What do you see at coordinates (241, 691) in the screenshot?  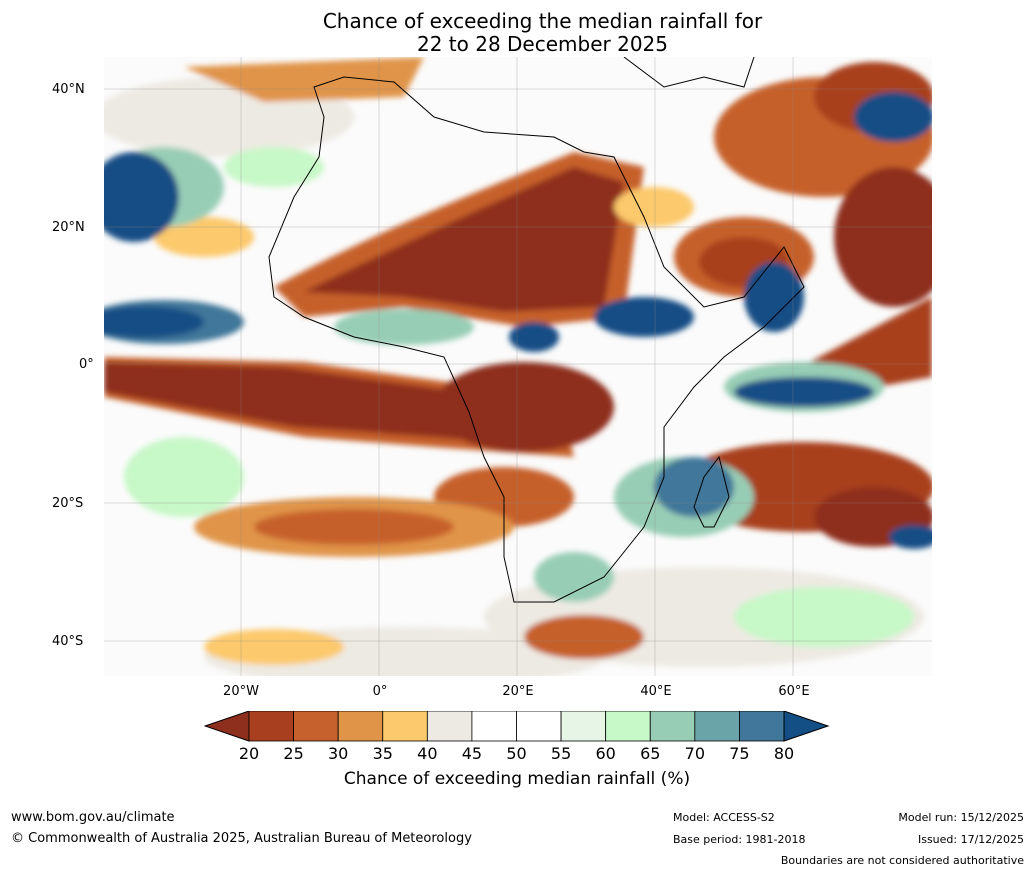 I see `x-tick-20w: 20°W` at bounding box center [241, 691].